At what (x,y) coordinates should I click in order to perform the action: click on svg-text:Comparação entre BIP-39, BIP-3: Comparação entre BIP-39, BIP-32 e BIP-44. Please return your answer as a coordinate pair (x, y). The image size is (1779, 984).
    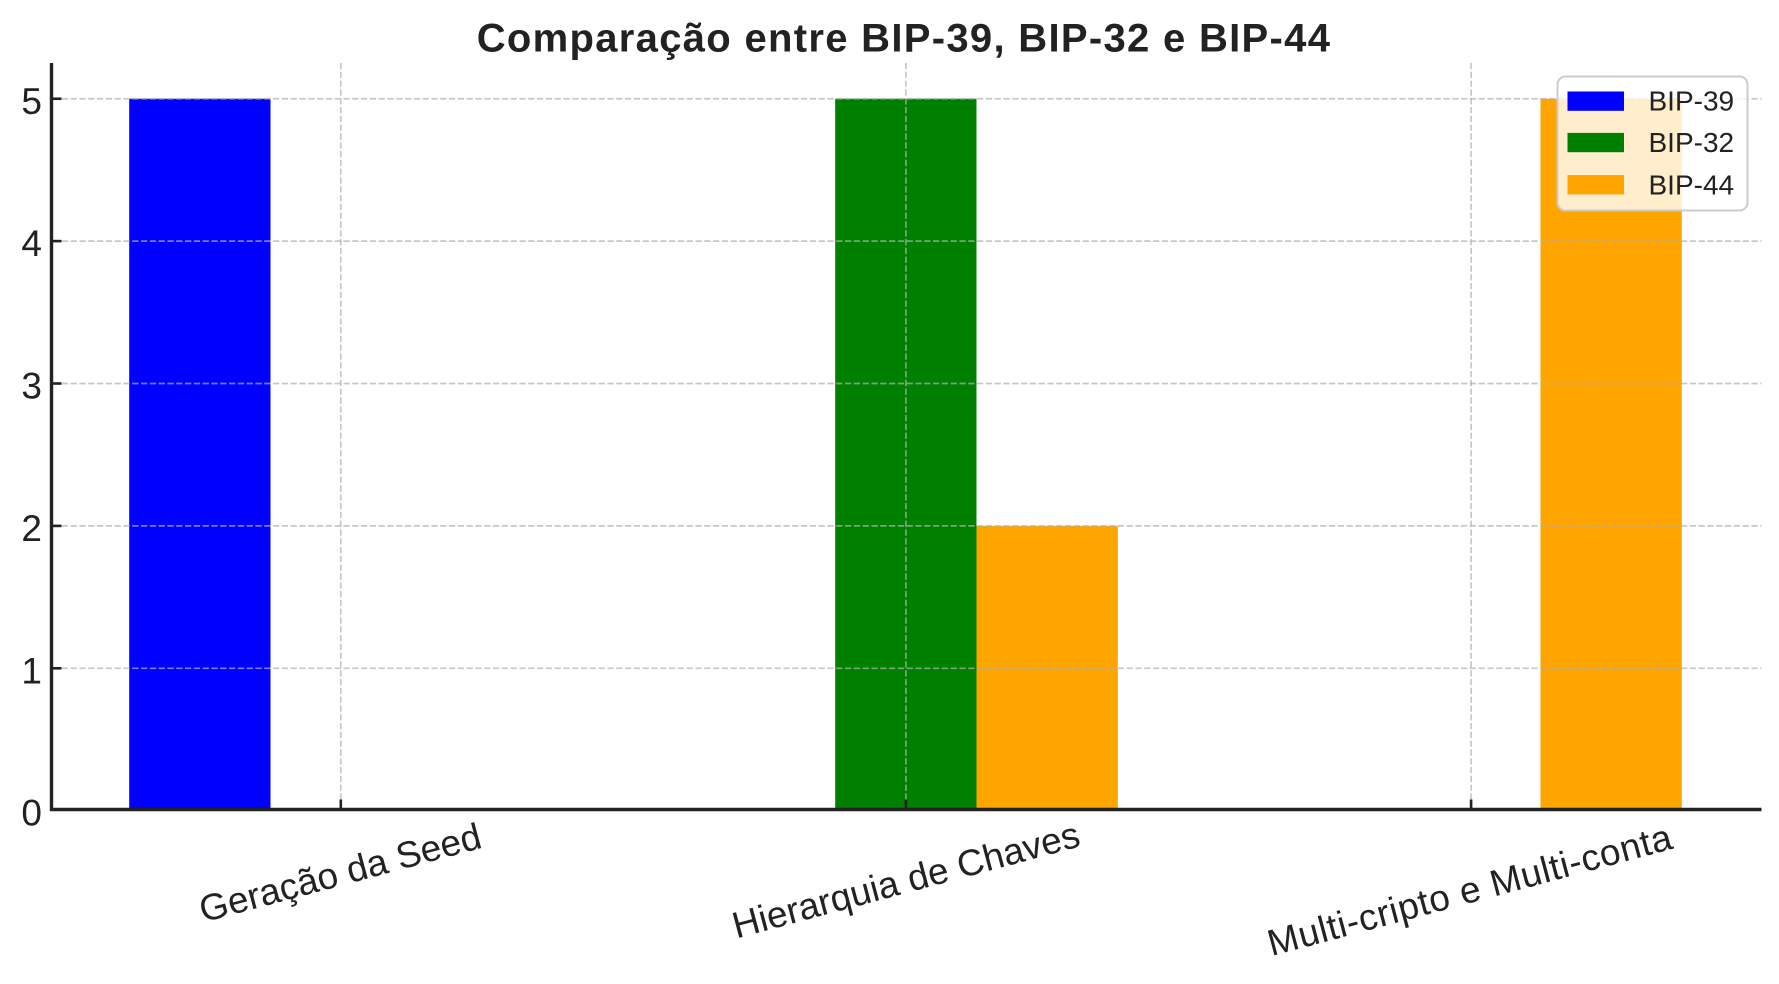
    Looking at the image, I should click on (904, 39).